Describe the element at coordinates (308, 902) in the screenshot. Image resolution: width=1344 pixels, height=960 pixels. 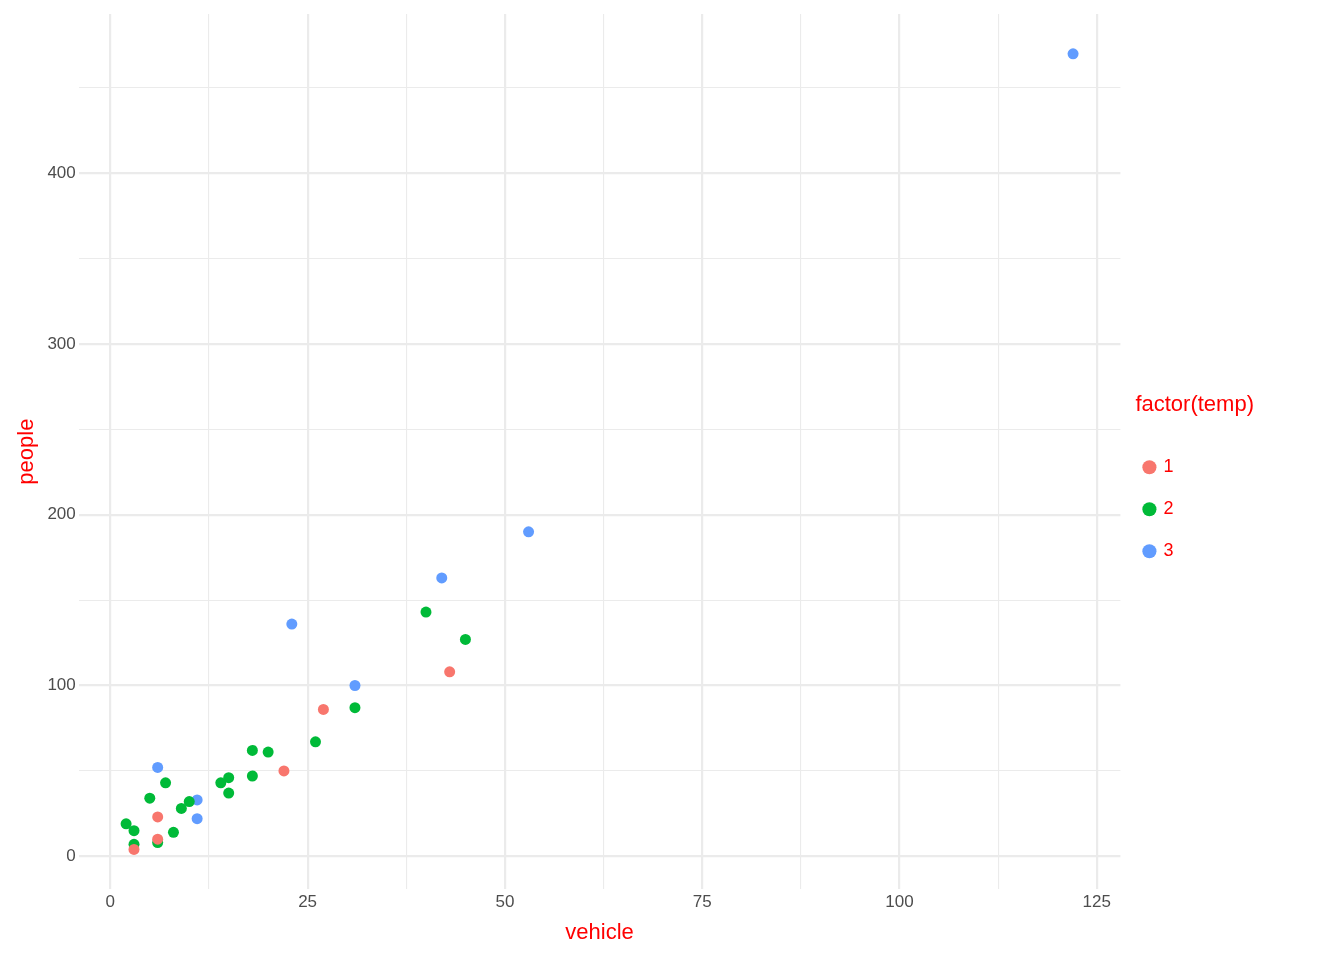
I see `x-tick-label: 25` at that location.